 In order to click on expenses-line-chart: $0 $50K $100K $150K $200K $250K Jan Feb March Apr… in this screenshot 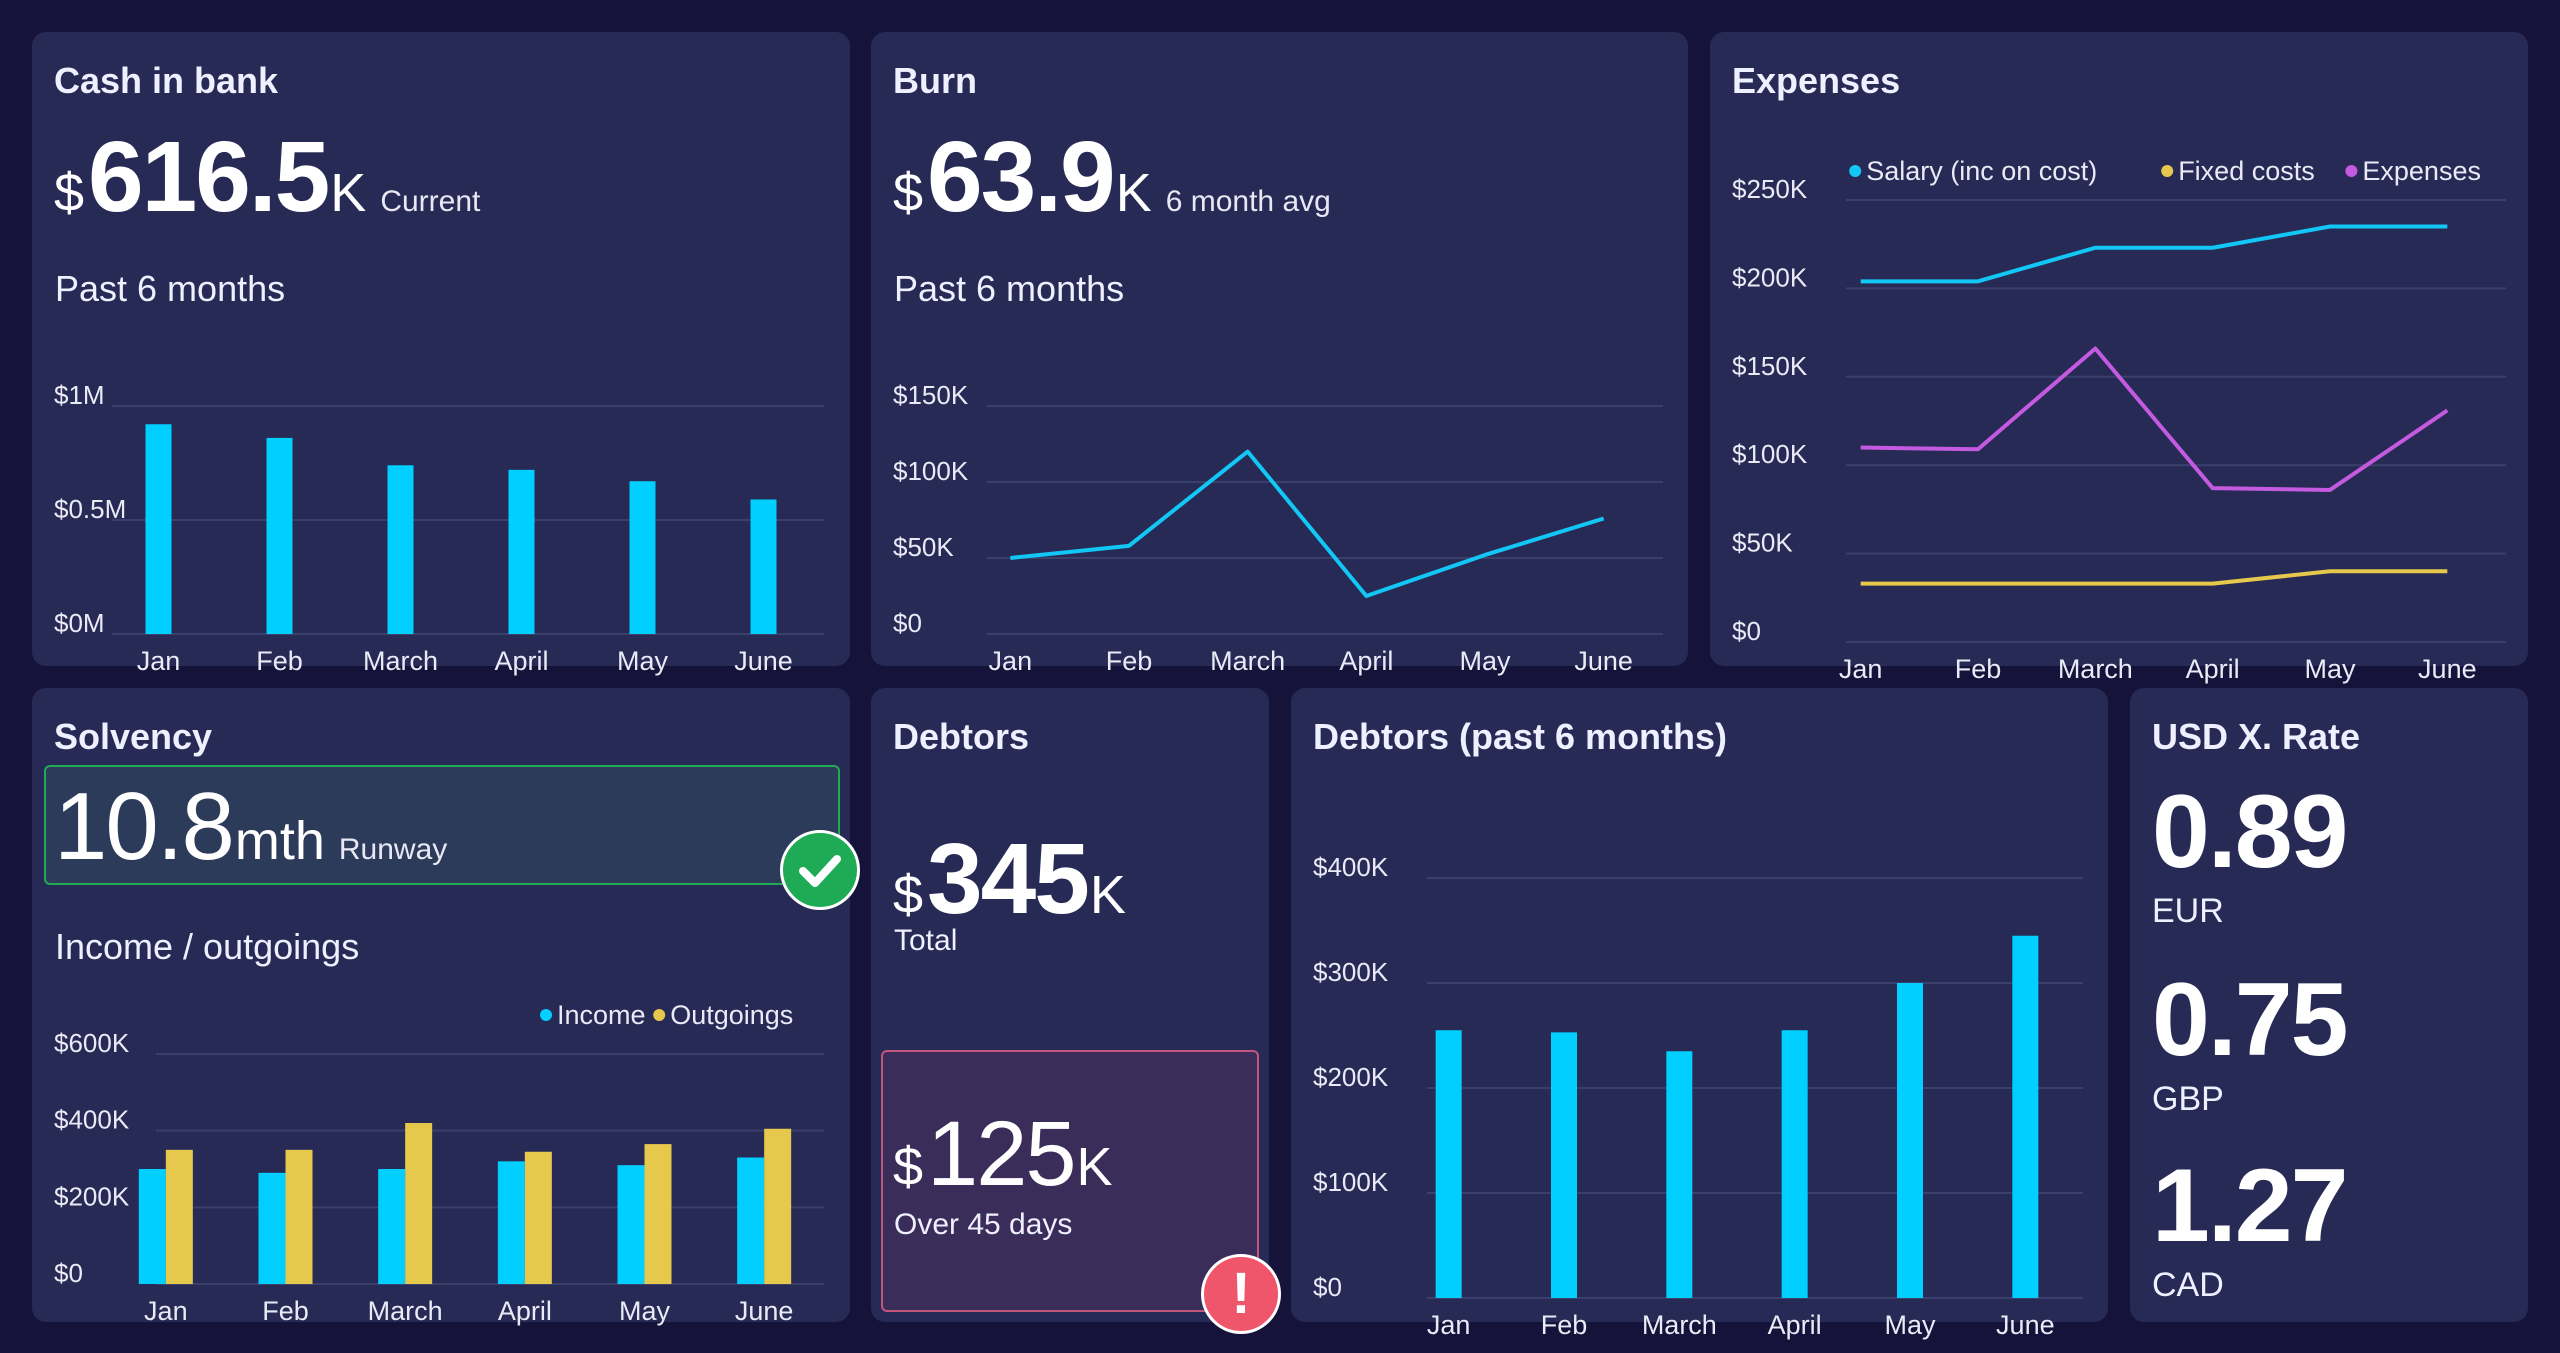, I will do `click(2119, 420)`.